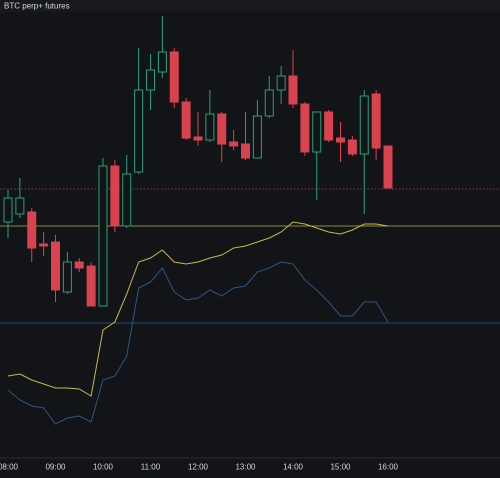 Image resolution: width=500 pixels, height=478 pixels. What do you see at coordinates (388, 467) in the screenshot?
I see `x-tick-label: 16:00` at bounding box center [388, 467].